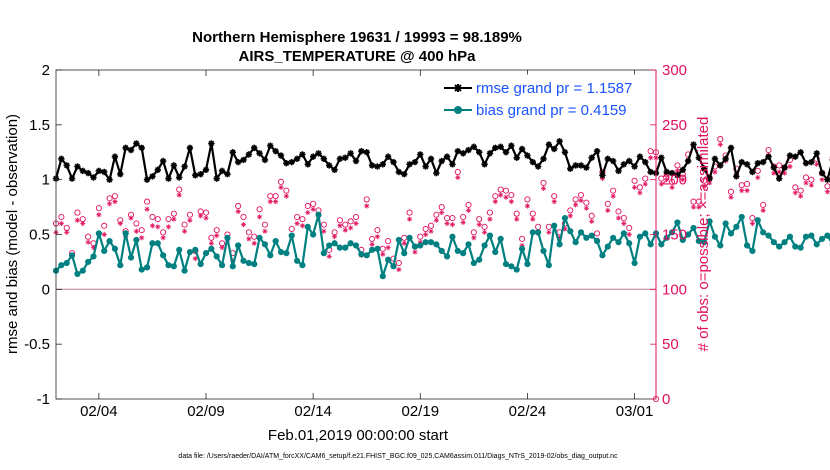 The width and height of the screenshot is (830, 470). I want to click on legend-rmse-label: rmse grand pr = 1.1587, so click(554, 88).